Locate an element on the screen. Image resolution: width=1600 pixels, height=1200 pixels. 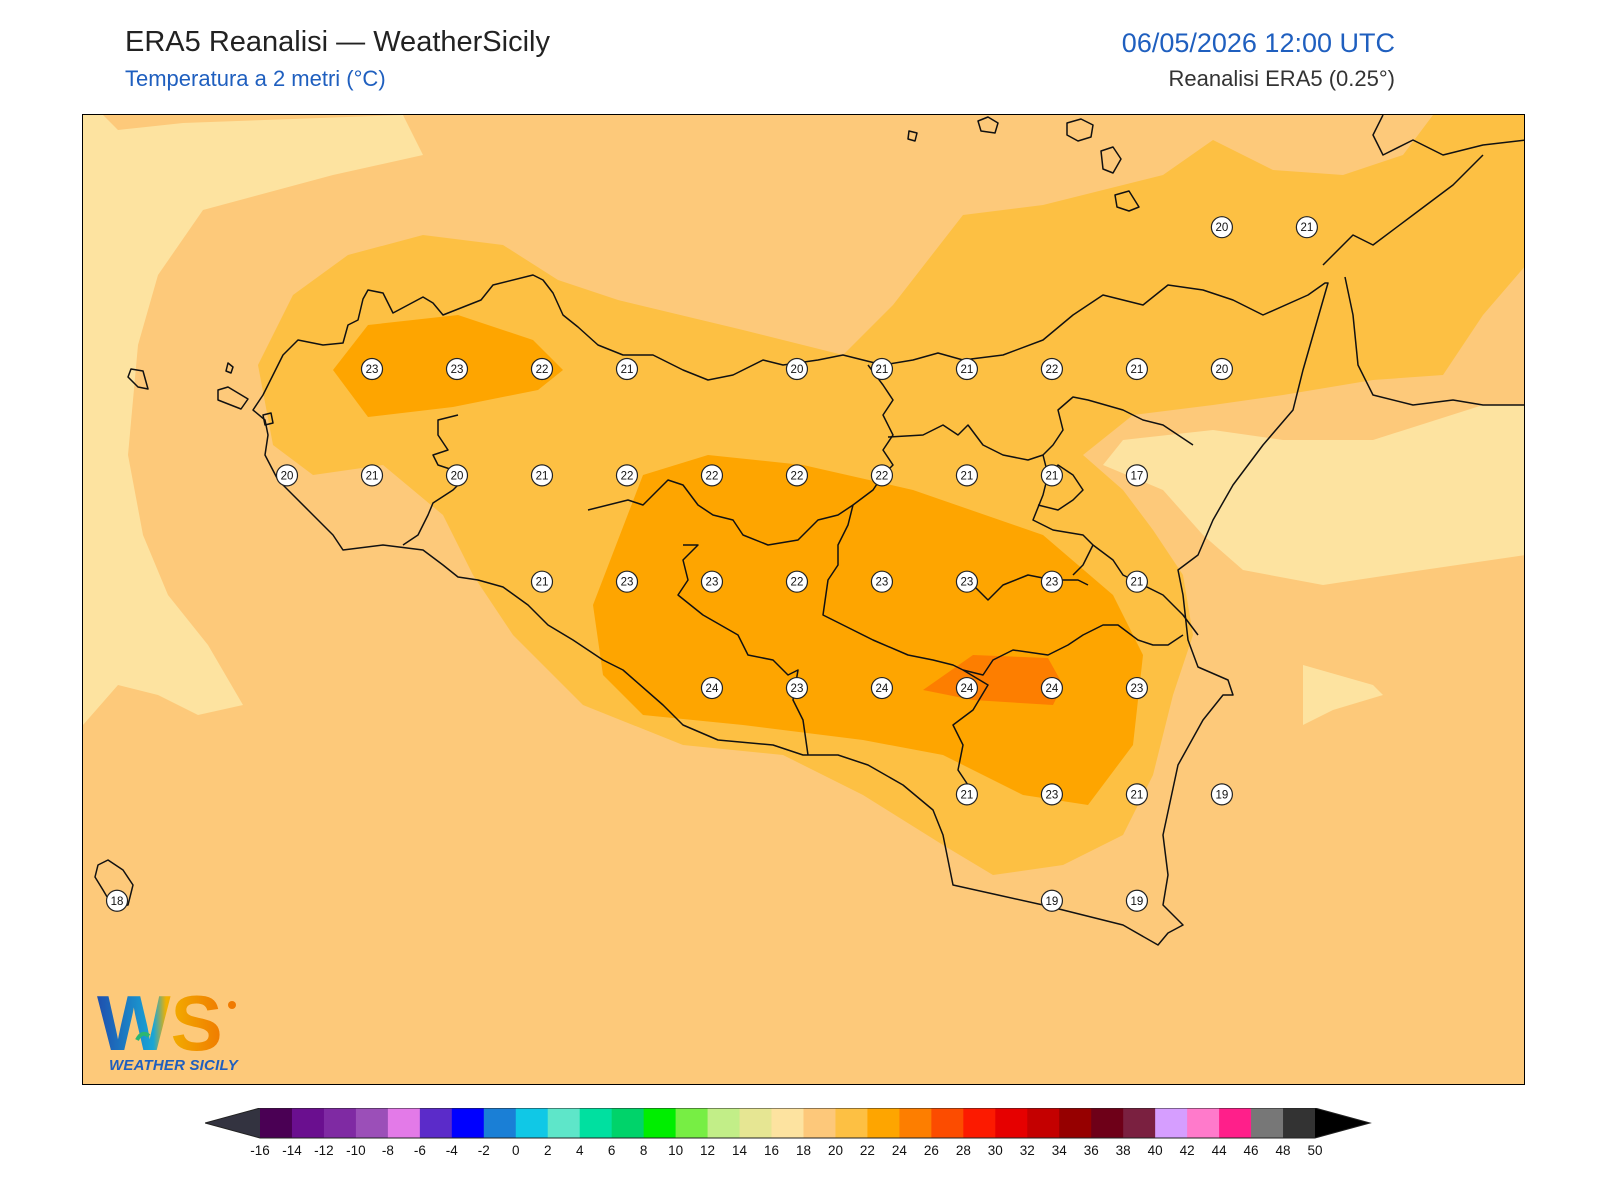
field-16-18-southeast is located at coordinates (1343, 695).